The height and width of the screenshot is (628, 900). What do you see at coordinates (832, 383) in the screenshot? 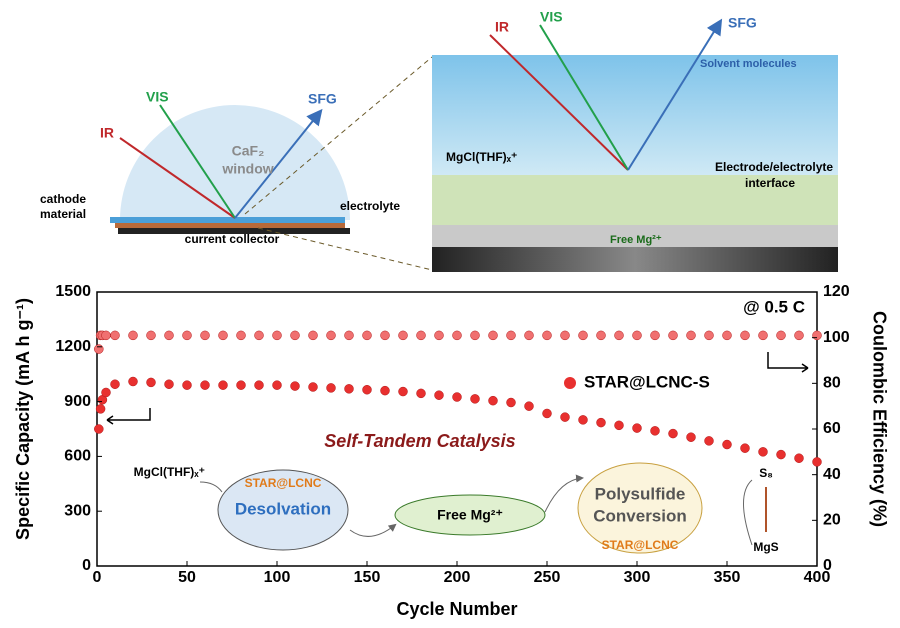
I see `y2-tick-label: 80` at bounding box center [832, 383].